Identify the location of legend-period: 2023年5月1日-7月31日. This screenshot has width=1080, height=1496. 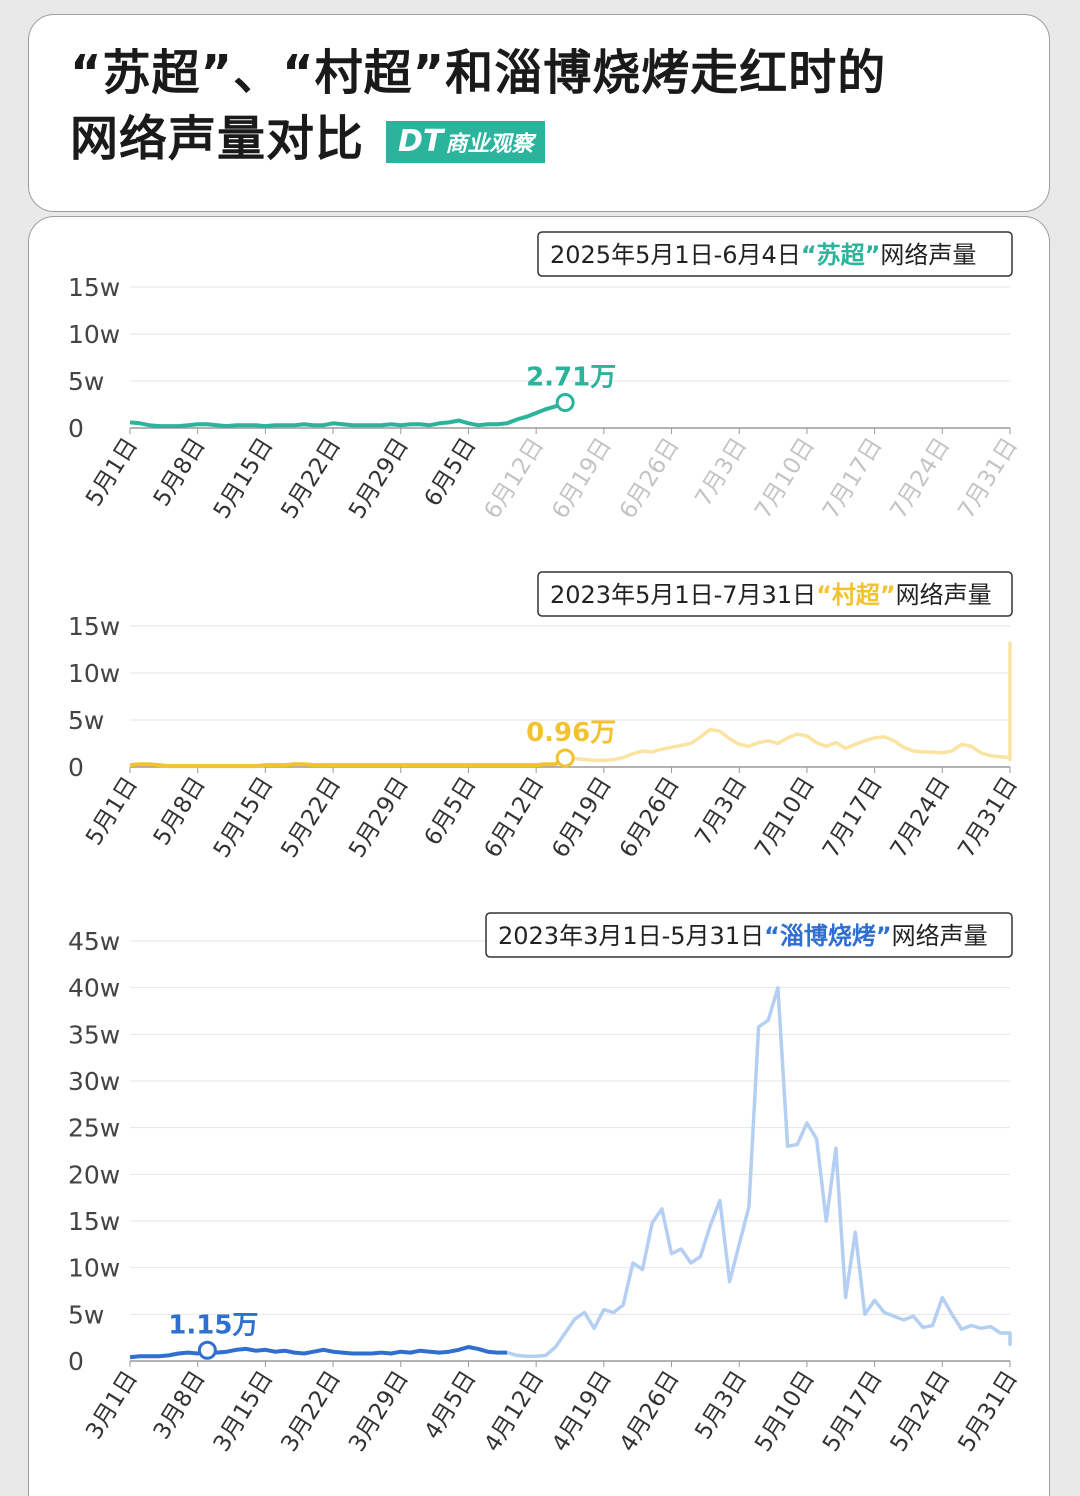
(683, 595).